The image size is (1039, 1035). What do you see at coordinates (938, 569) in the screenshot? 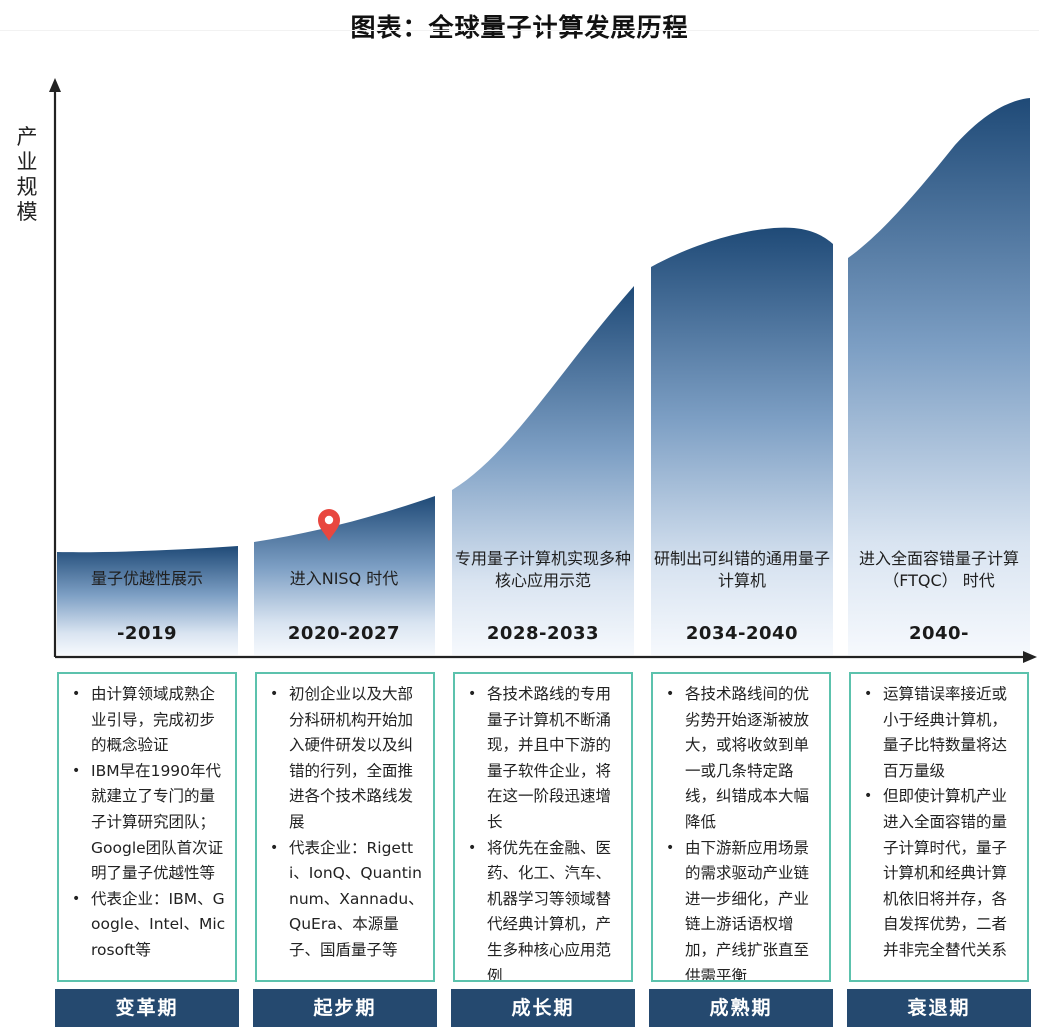
I see `phase-5-description: 进入全面容错量子计算 （FTQC） 时代` at bounding box center [938, 569].